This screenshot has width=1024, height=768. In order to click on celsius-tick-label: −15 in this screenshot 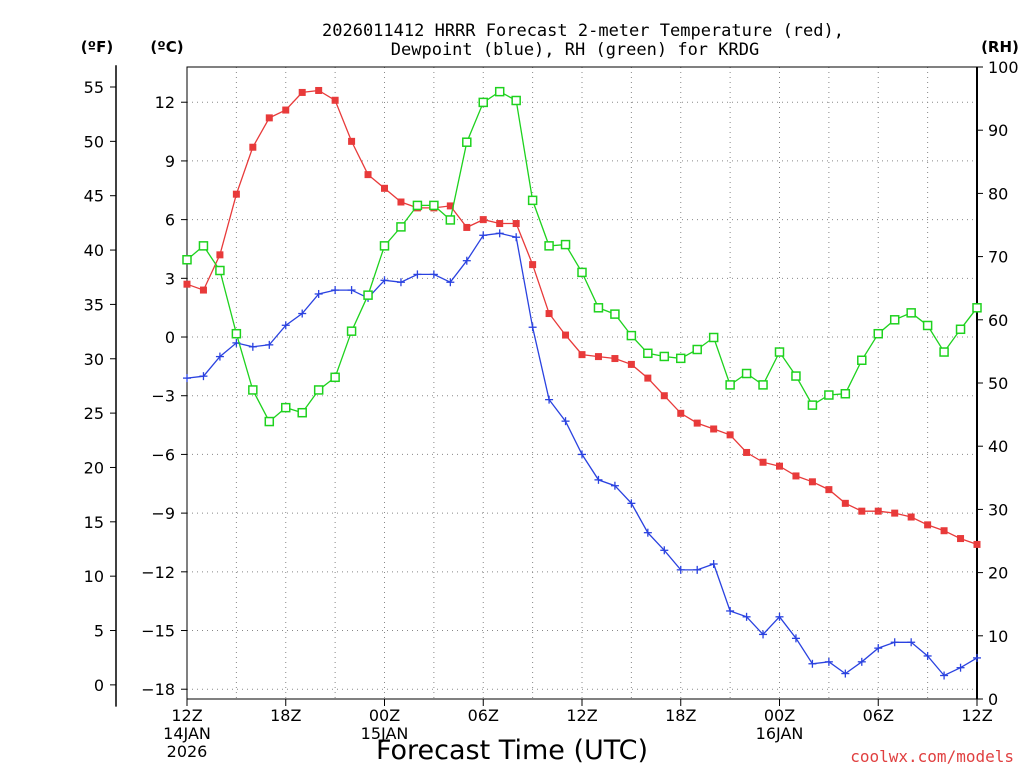, I will do `click(158, 631)`.